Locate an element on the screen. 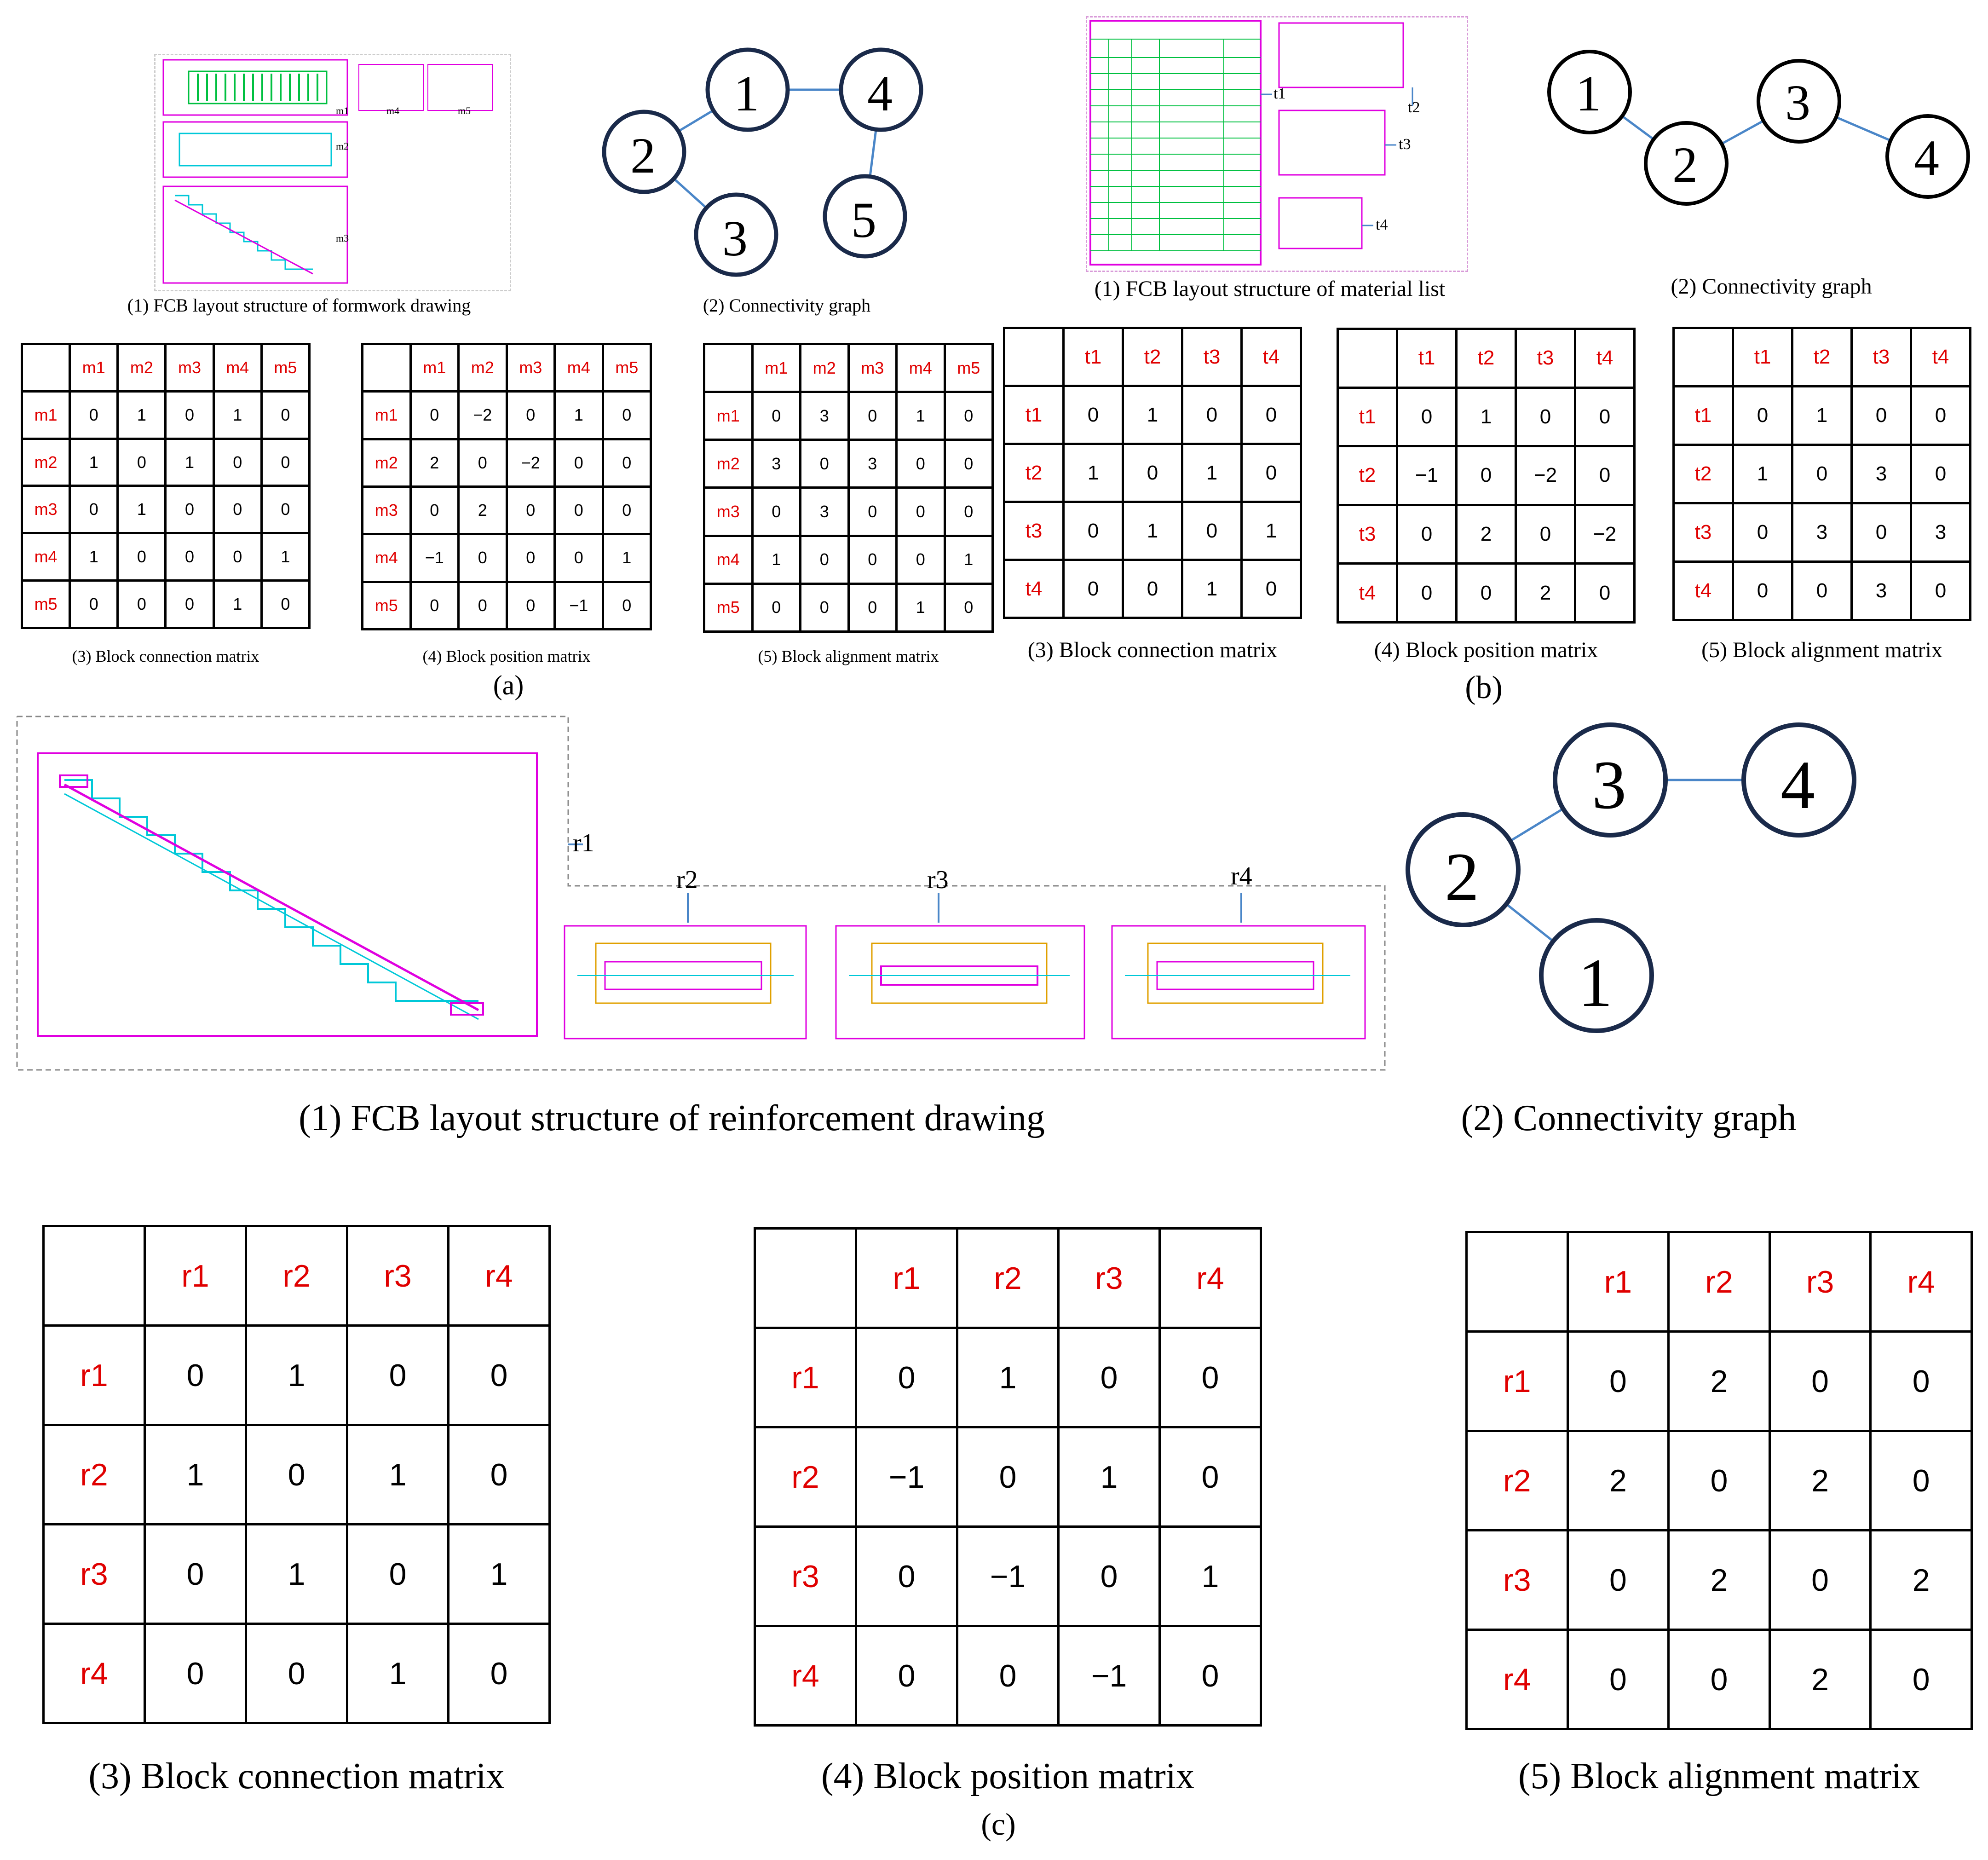 The image size is (1988, 1860). graph-b-caption: (2) Connectivity graph is located at coordinates (1771, 286).